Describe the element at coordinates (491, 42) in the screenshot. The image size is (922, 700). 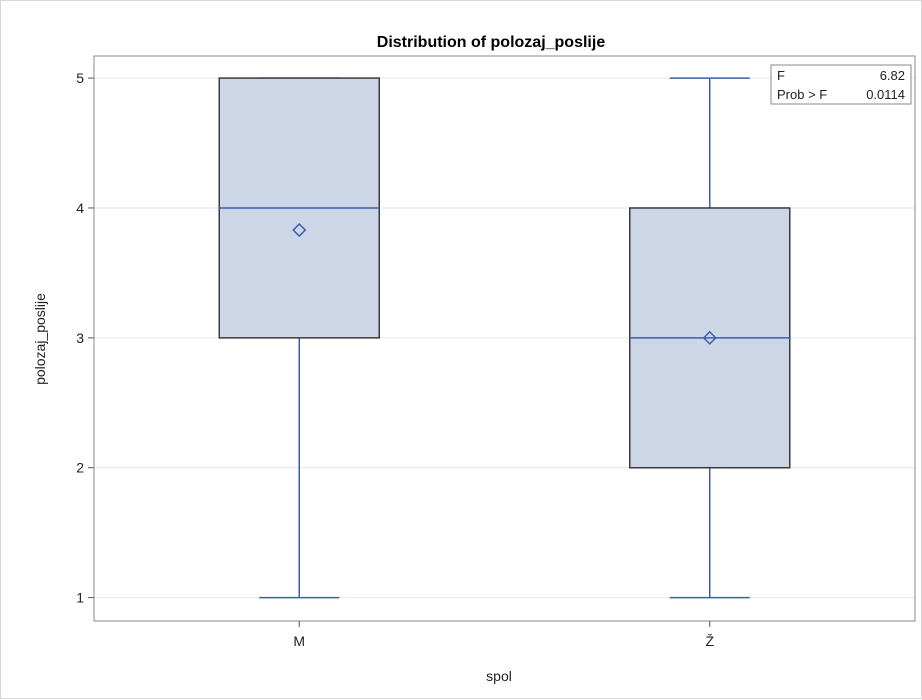
I see `chart-title: Distribution of polozaj_poslije` at that location.